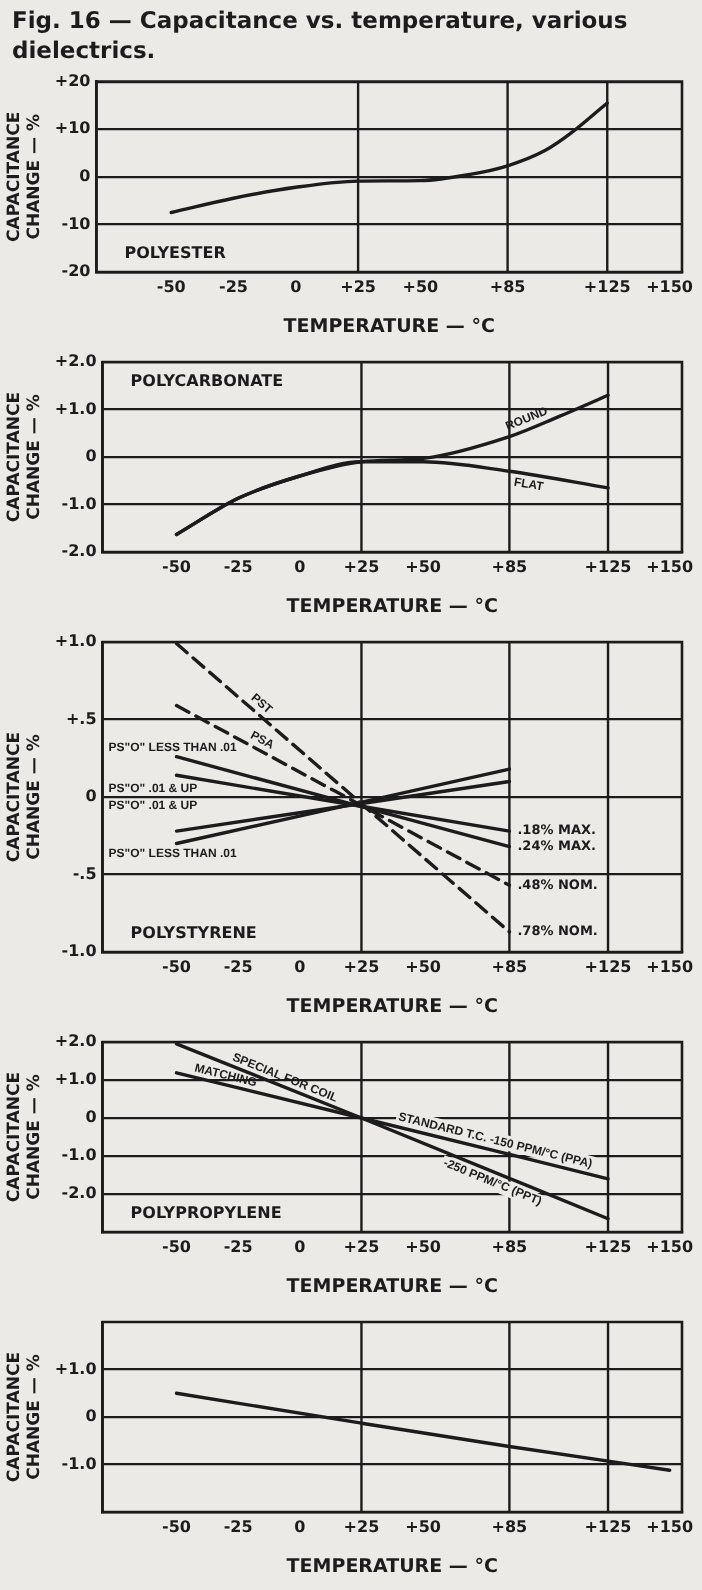  What do you see at coordinates (73, 128) in the screenshot?
I see `y-tick-label: +10` at bounding box center [73, 128].